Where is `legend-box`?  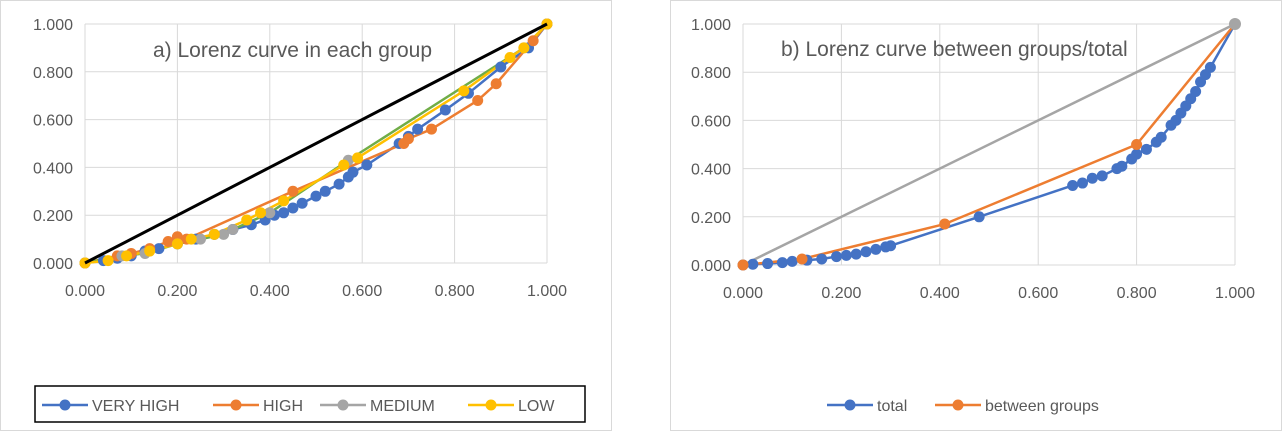 legend-box is located at coordinates (310, 404).